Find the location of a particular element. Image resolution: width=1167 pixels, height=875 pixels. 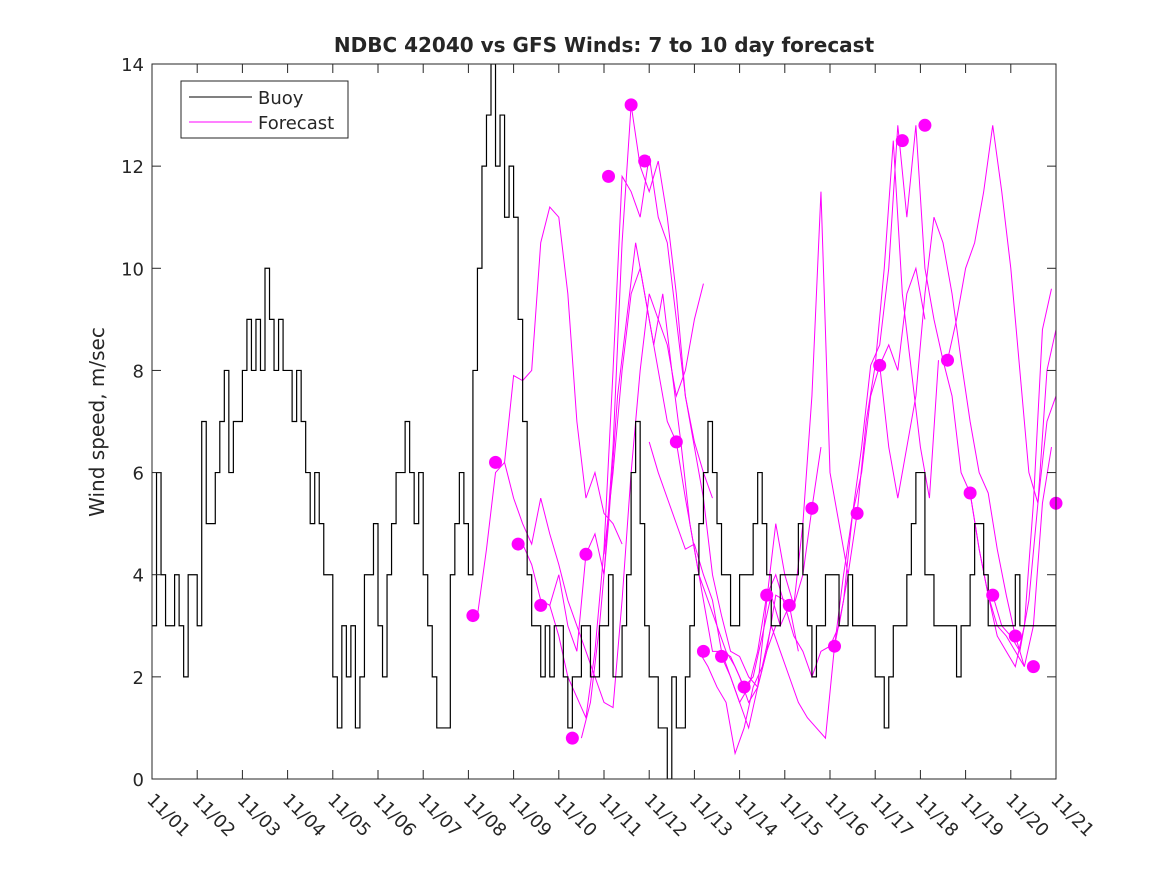

legend-buoy-label: Buoy is located at coordinates (281, 98).